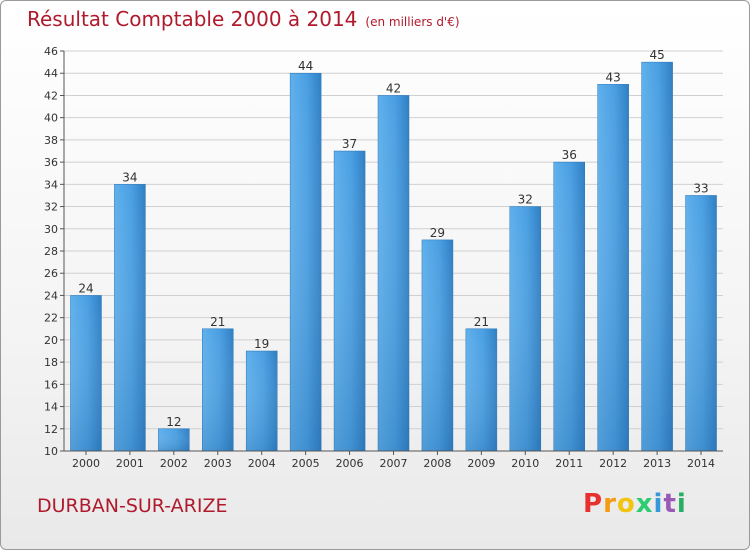 This screenshot has height=550, width=750. What do you see at coordinates (261, 344) in the screenshot?
I see `bar-value-label: 19` at bounding box center [261, 344].